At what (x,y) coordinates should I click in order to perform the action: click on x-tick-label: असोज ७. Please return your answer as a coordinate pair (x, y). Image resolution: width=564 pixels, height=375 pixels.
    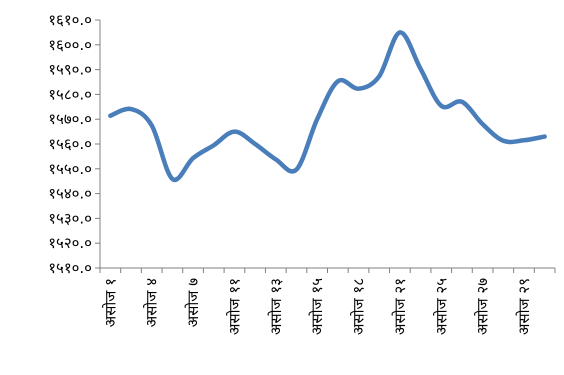
    Looking at the image, I should click on (193, 302).